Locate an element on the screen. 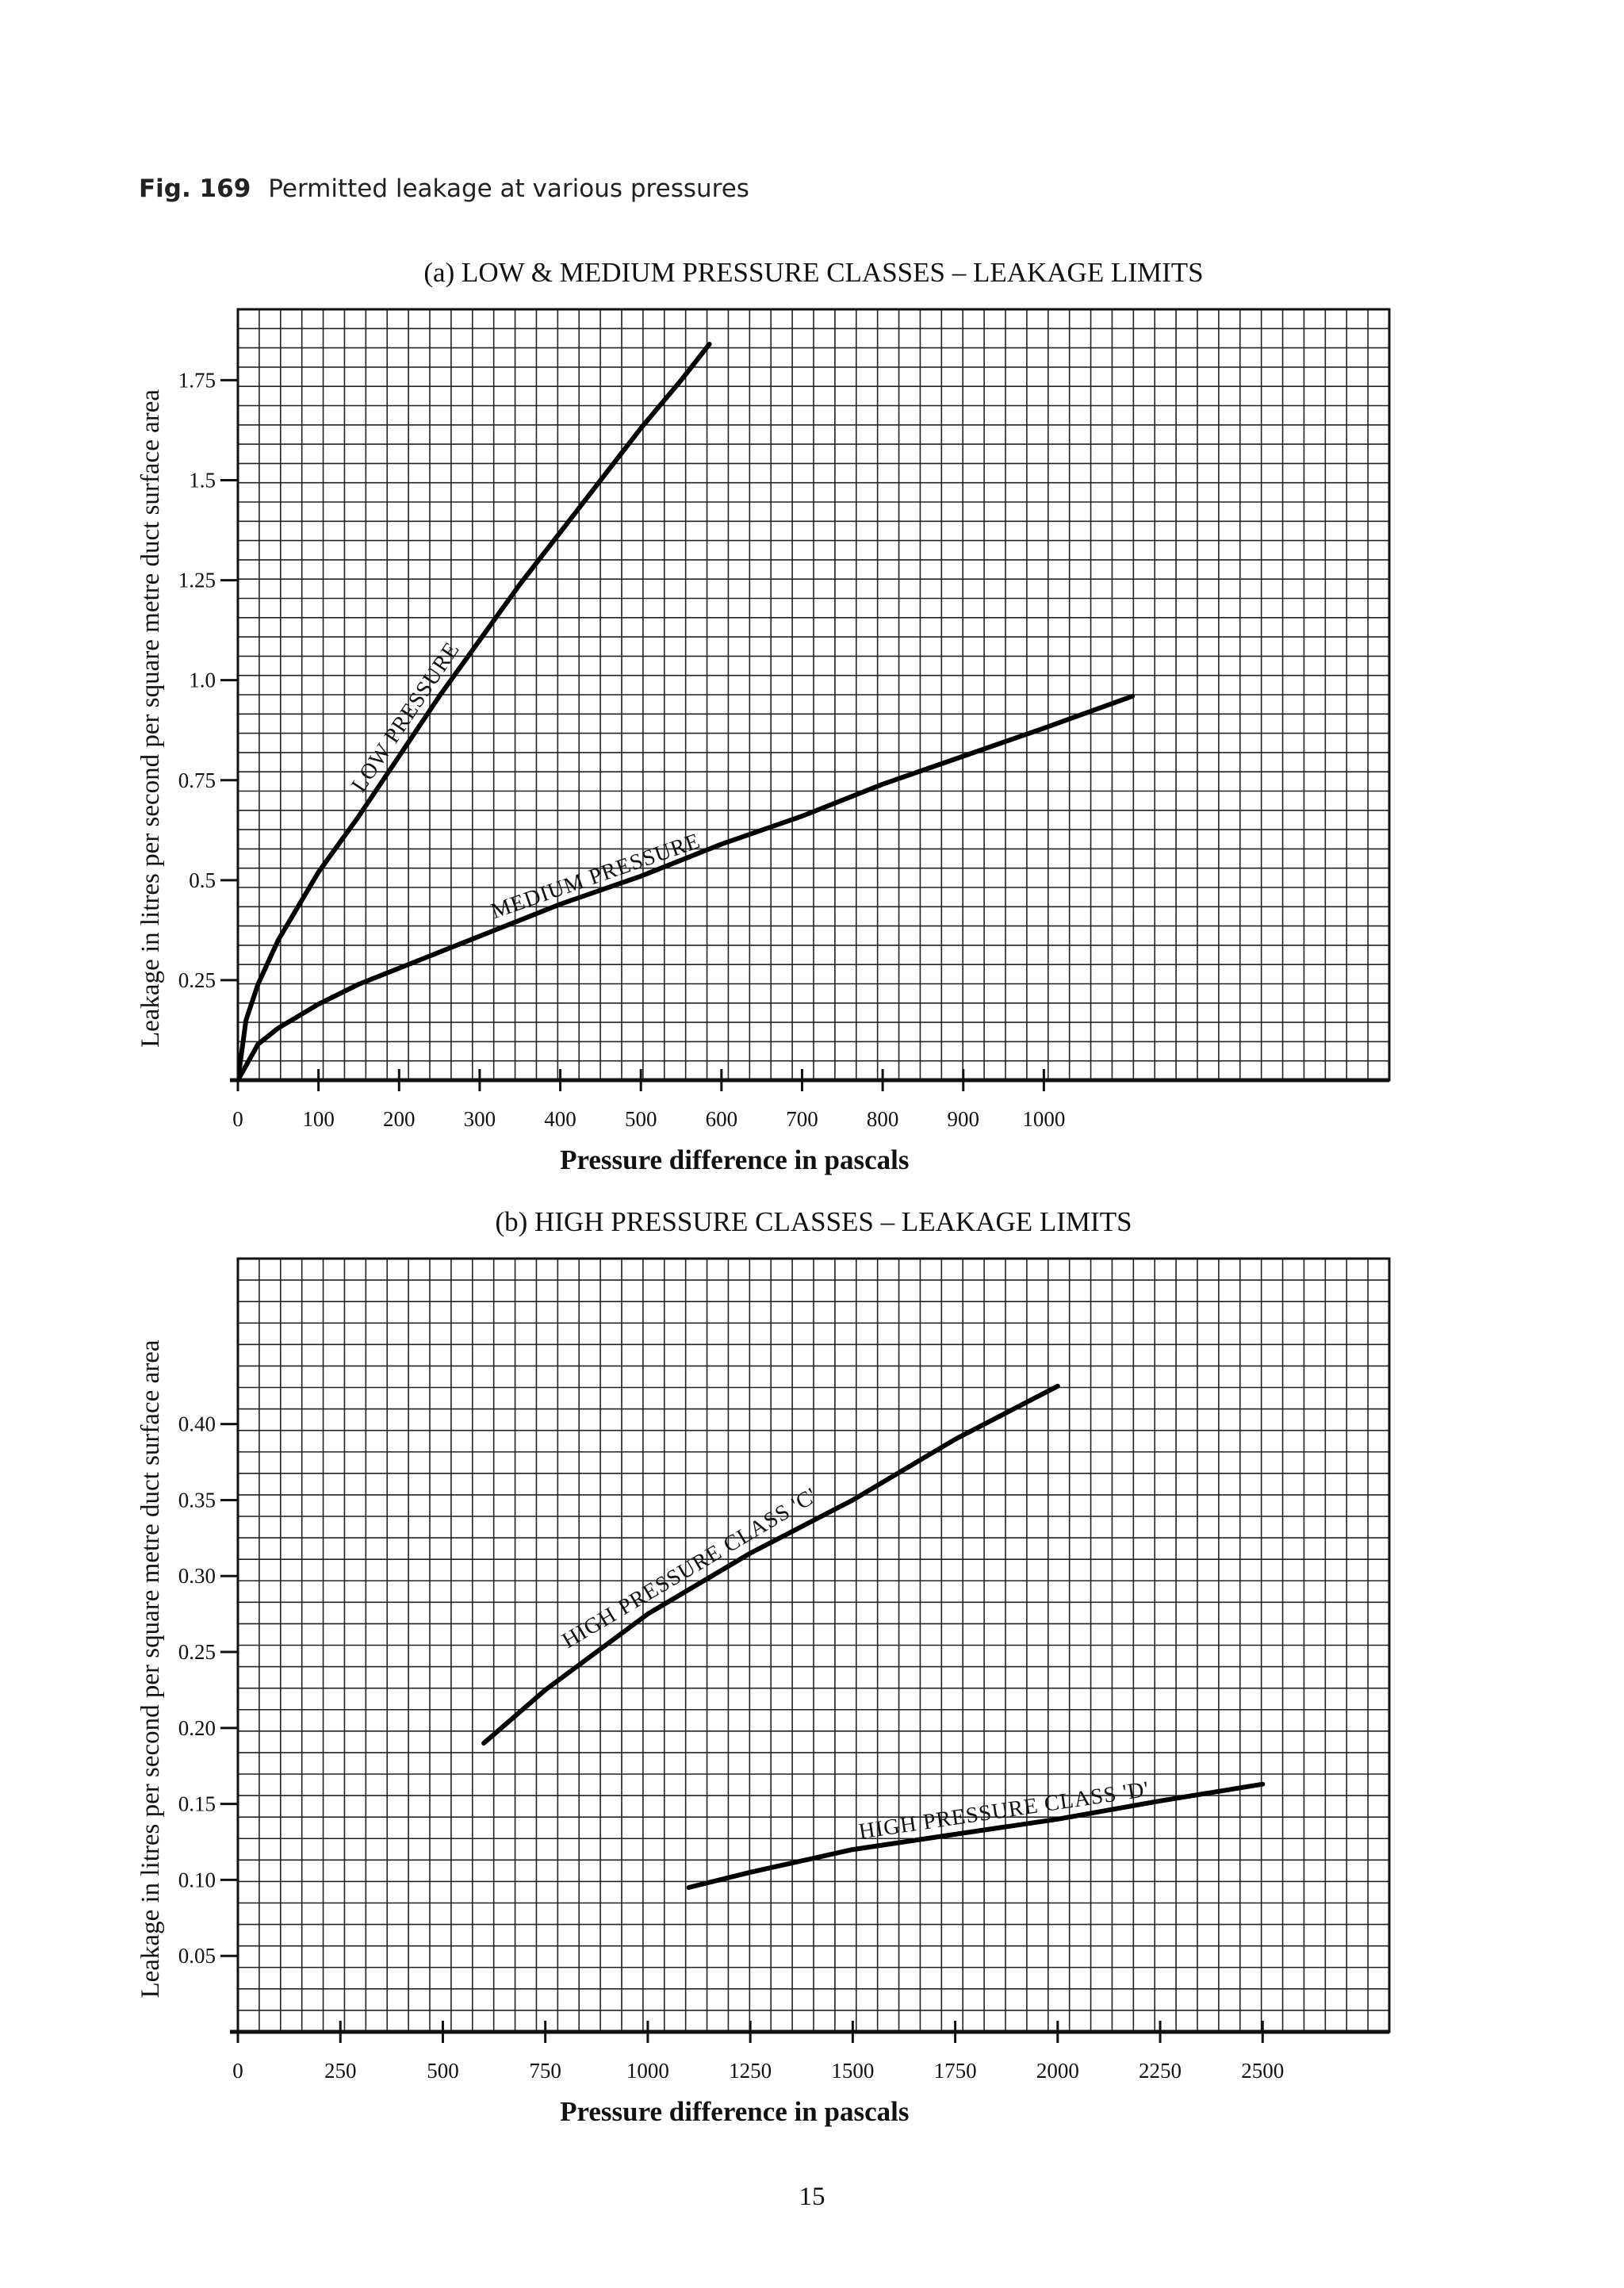  x-tick-label: 750 is located at coordinates (545, 2071).